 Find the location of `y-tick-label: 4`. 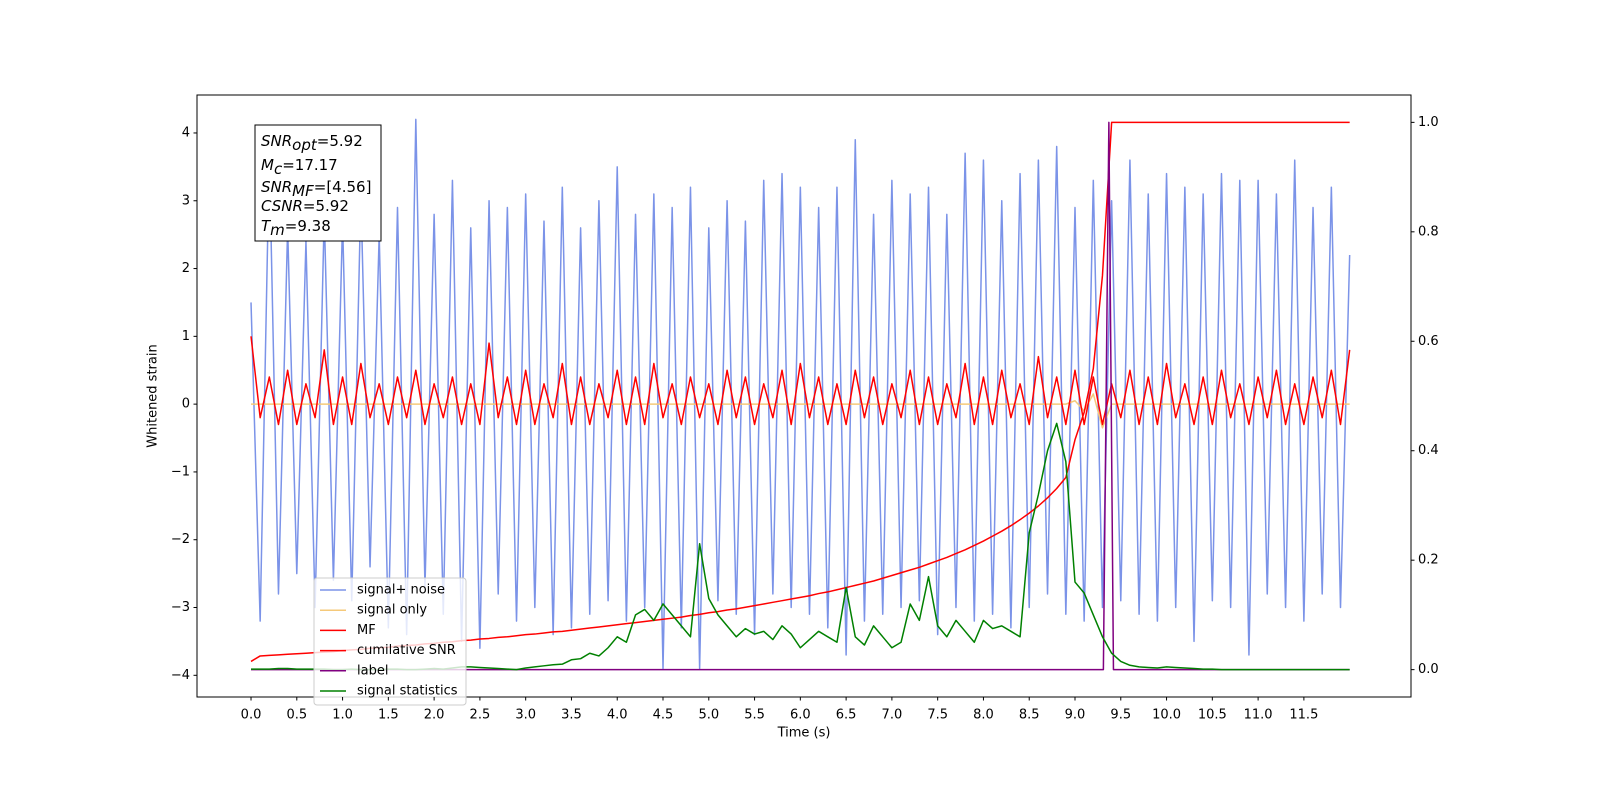

y-tick-label: 4 is located at coordinates (186, 132).